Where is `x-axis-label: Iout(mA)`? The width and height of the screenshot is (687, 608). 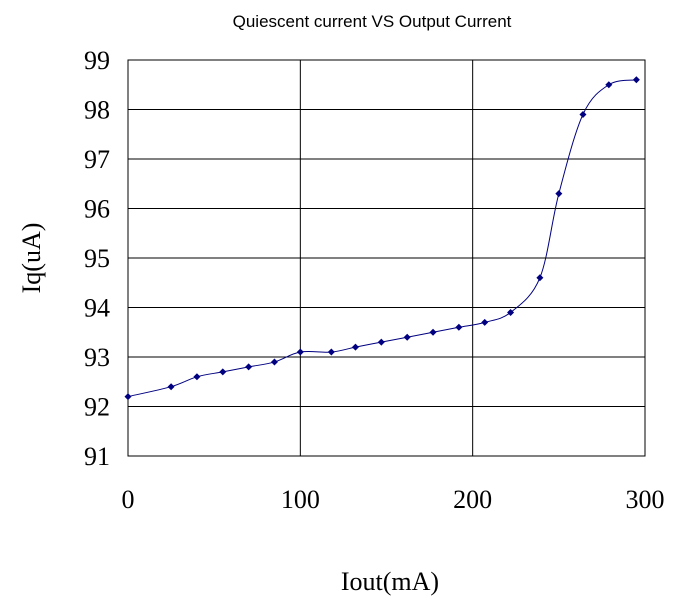
x-axis-label: Iout(mA) is located at coordinates (390, 581).